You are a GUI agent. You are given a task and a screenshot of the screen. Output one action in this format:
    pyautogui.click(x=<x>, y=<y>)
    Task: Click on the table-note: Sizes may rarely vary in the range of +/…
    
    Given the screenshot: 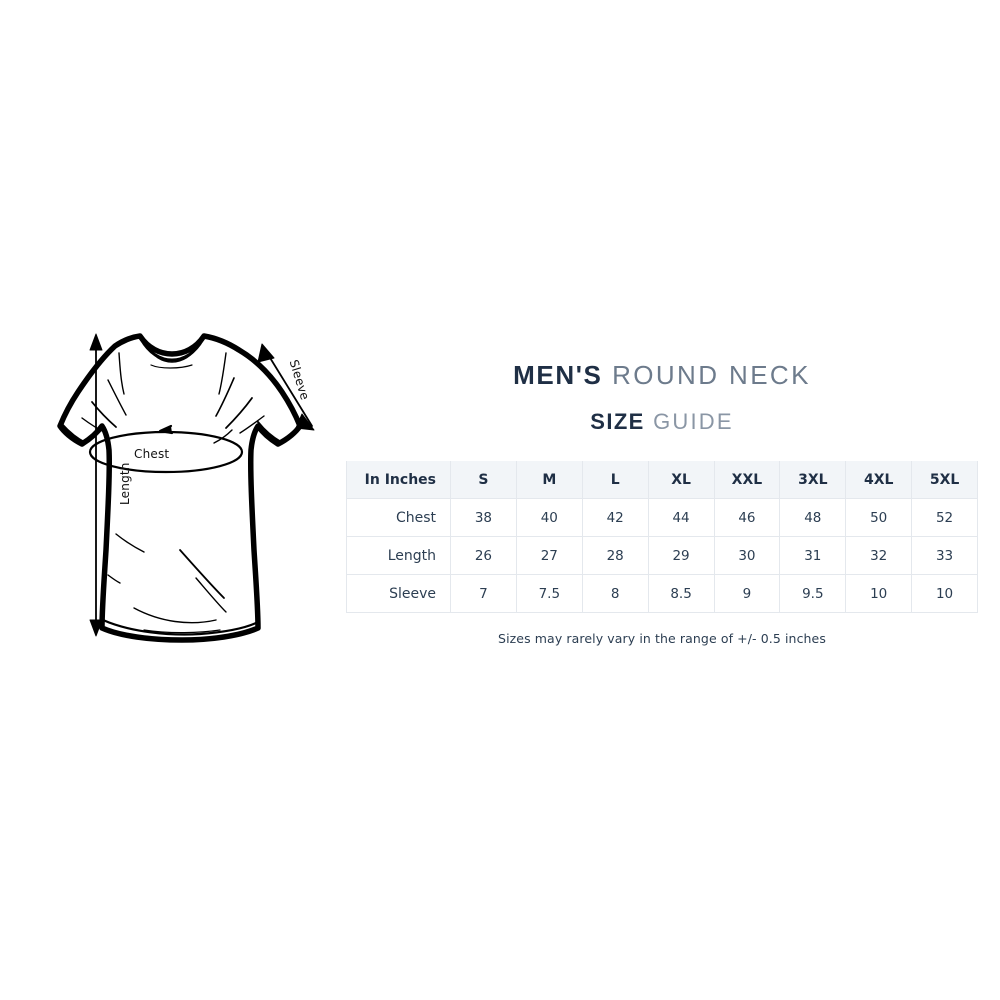 What is the action you would take?
    pyautogui.click(x=662, y=638)
    